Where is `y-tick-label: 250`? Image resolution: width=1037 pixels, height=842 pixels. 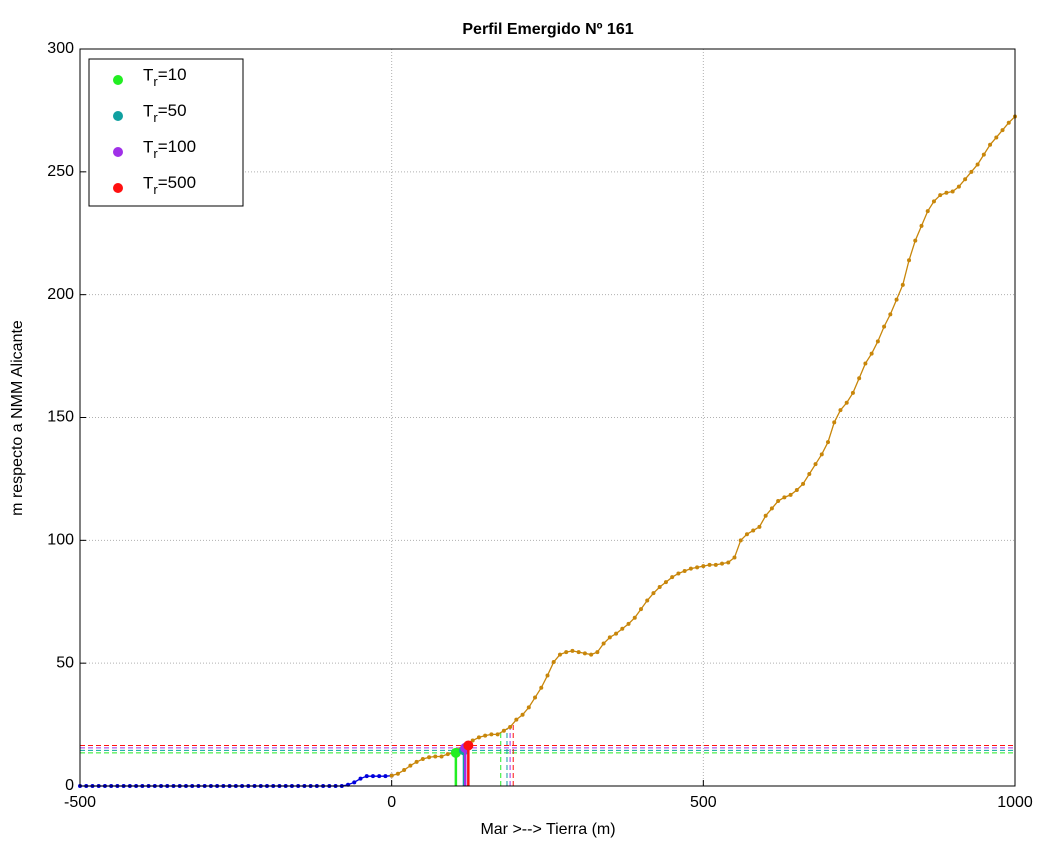 y-tick-label: 250 is located at coordinates (60, 171).